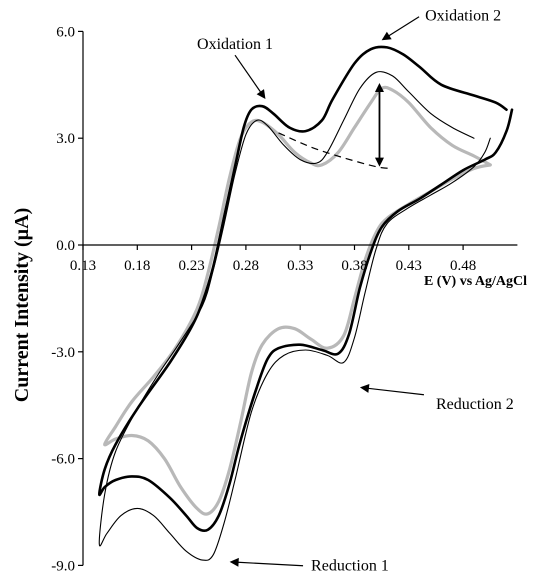  What do you see at coordinates (191, 266) in the screenshot?
I see `x-tick-label: 0.23` at bounding box center [191, 266].